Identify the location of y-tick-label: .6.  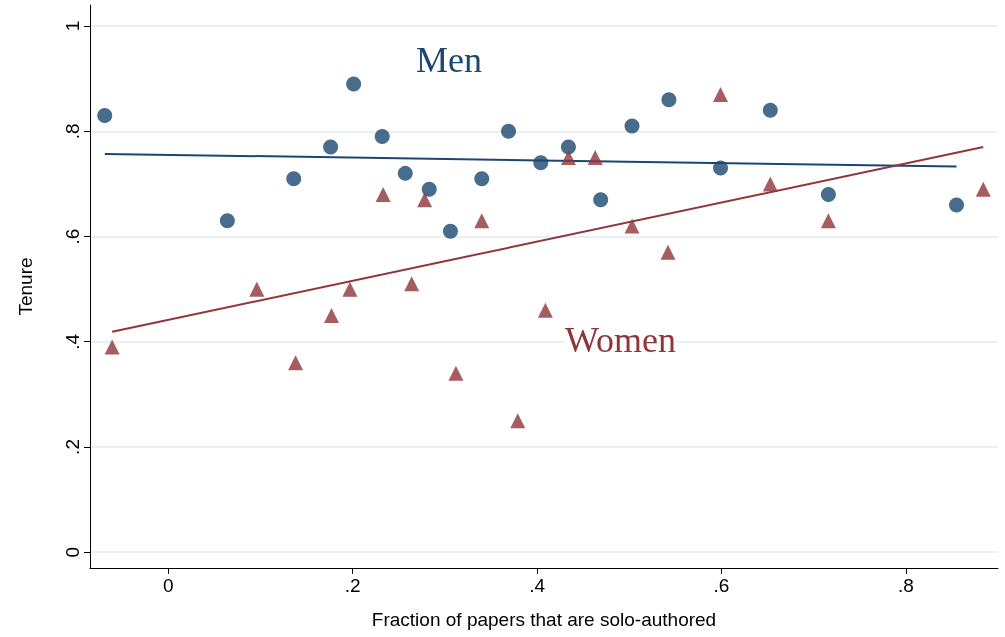
(72, 236).